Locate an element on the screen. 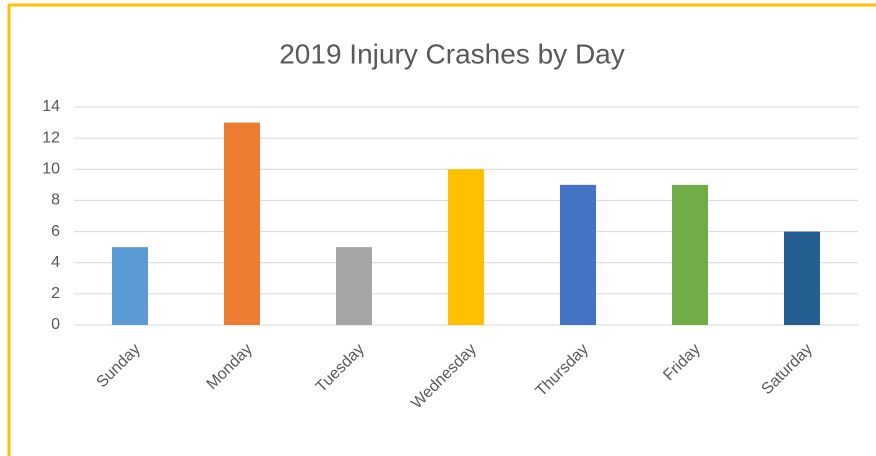  chart-title: 2019 Injury Crashes by Day is located at coordinates (452, 53).